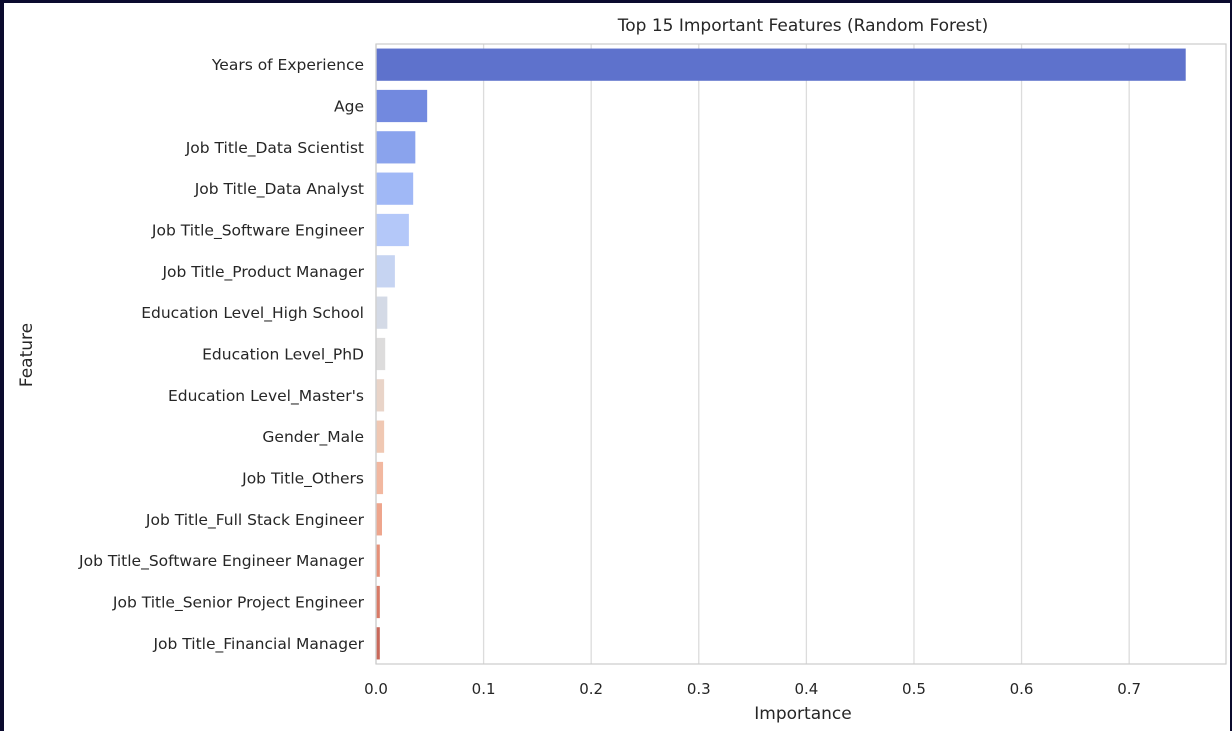  What do you see at coordinates (1022, 689) in the screenshot?
I see `x-tick-label: 0.6` at bounding box center [1022, 689].